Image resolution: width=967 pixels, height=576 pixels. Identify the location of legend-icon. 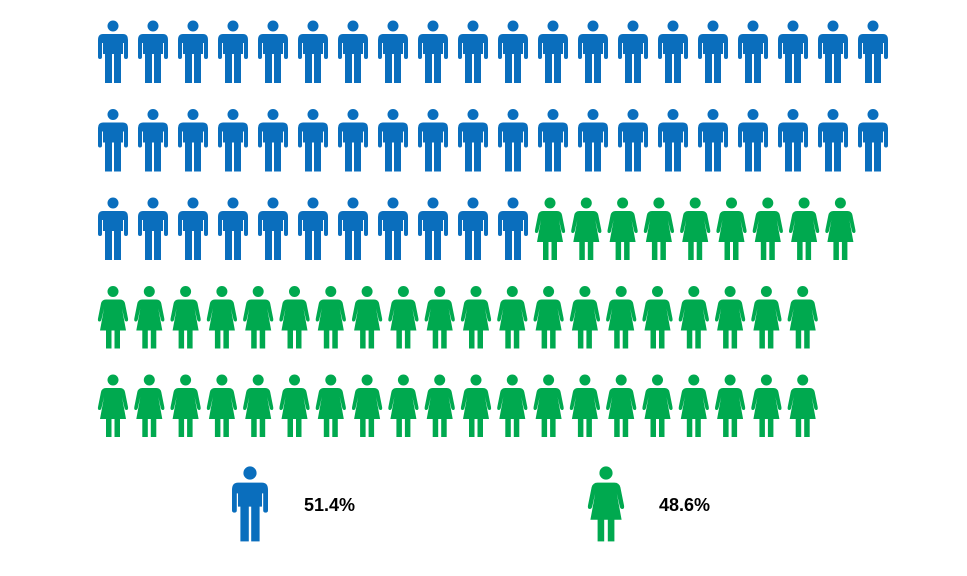
(250, 504).